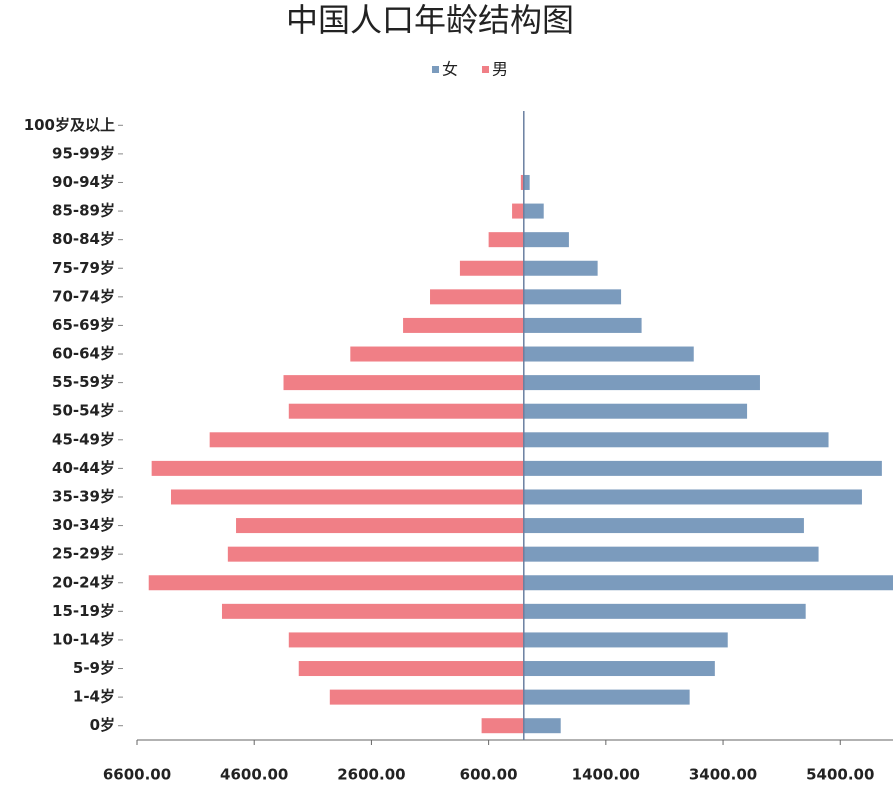 This screenshot has width=893, height=795. What do you see at coordinates (723, 775) in the screenshot?
I see `x-tick-label: 3400.00` at bounding box center [723, 775].